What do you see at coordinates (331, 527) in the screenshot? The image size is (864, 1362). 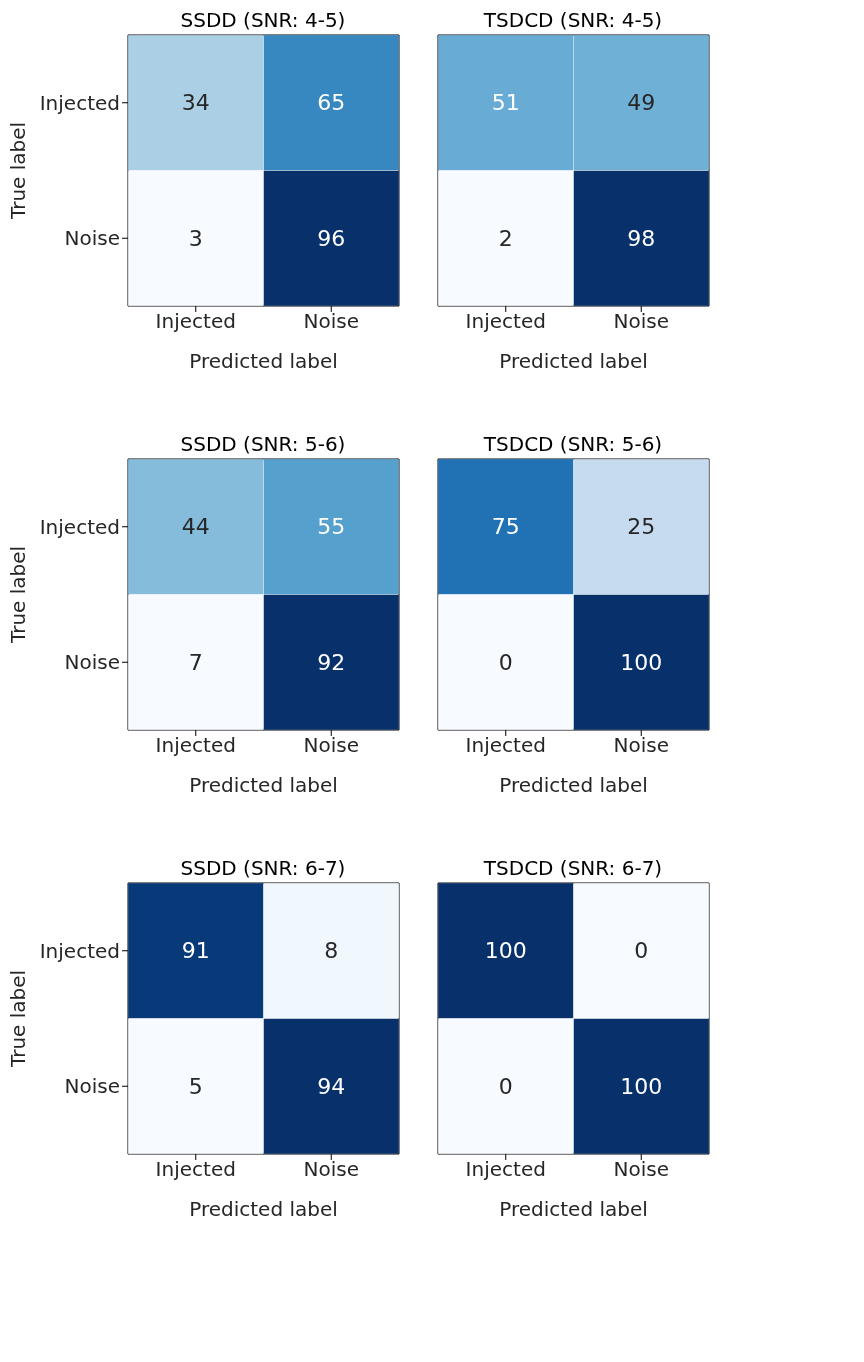 I see `data-label: 55` at bounding box center [331, 527].